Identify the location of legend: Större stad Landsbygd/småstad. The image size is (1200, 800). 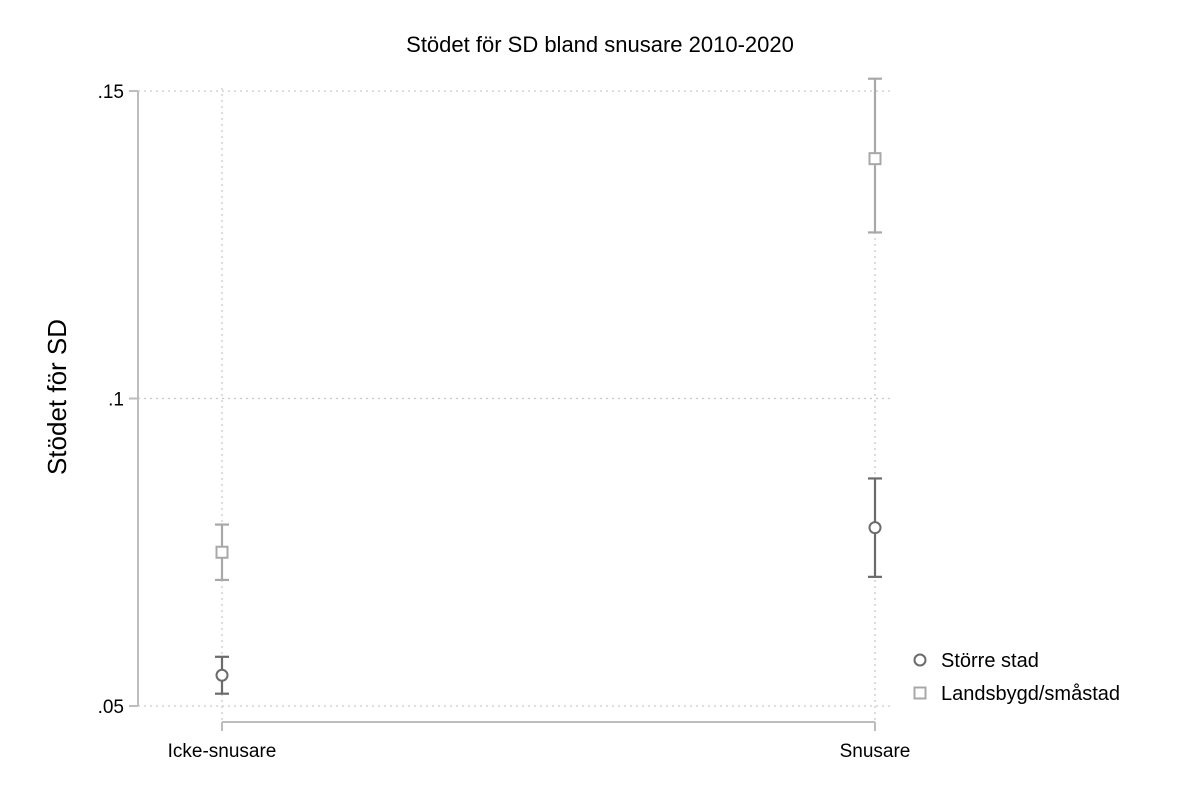
(1016, 677).